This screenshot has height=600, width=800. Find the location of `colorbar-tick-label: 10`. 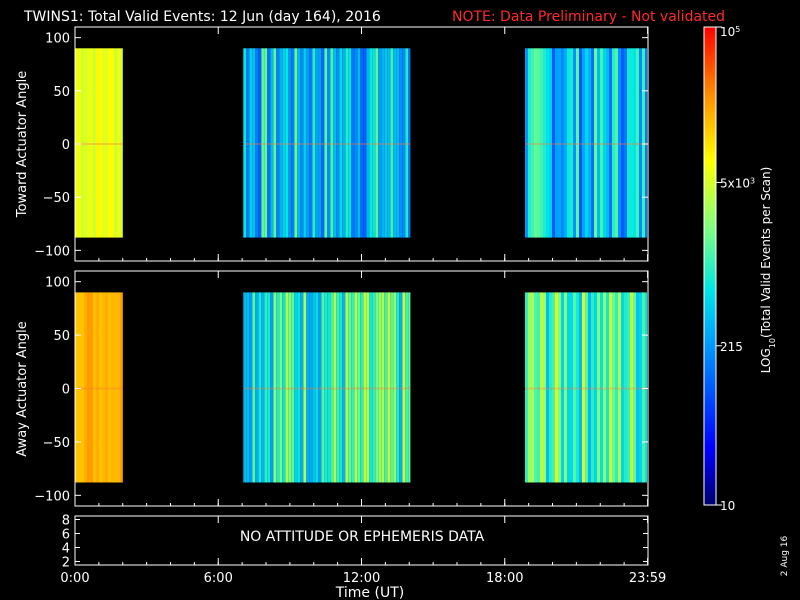

colorbar-tick-label: 10 is located at coordinates (727, 506).